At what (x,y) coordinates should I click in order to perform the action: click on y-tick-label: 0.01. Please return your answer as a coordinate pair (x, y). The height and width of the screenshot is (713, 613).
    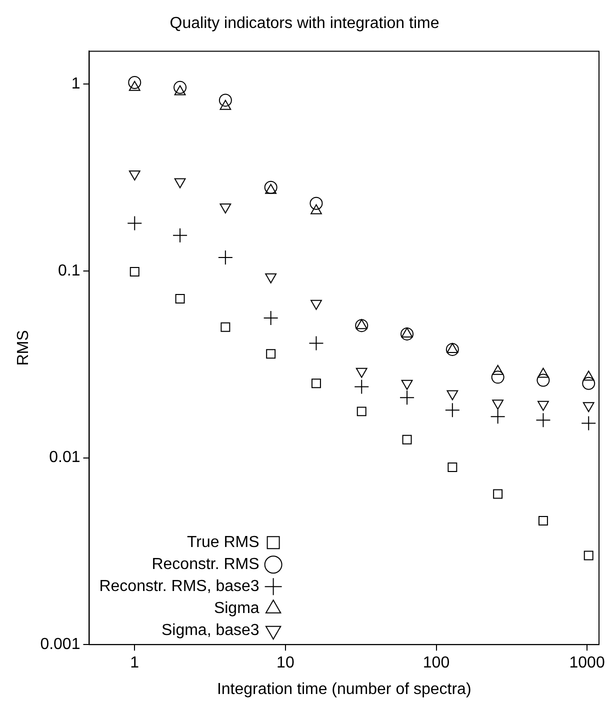
    Looking at the image, I should click on (64, 457).